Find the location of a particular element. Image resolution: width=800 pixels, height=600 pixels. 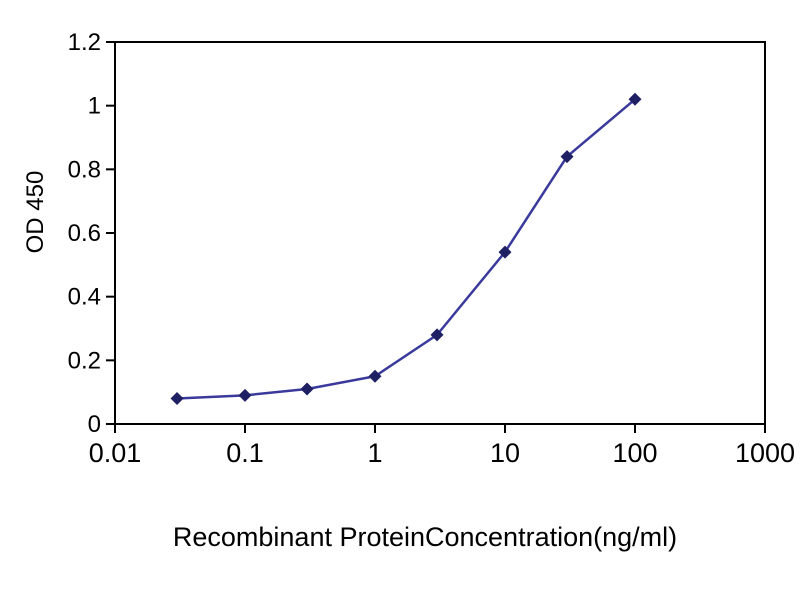

x-tick-label: 1 is located at coordinates (374, 453).